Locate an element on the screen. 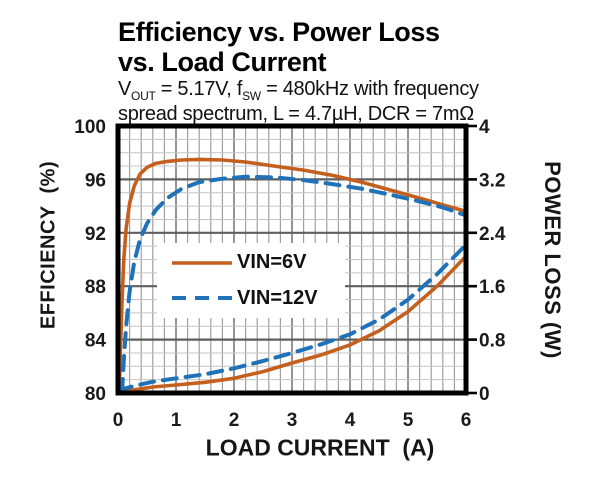 The width and height of the screenshot is (600, 477). chart-title-line1: Efficiency vs. Power Loss is located at coordinates (279, 32).